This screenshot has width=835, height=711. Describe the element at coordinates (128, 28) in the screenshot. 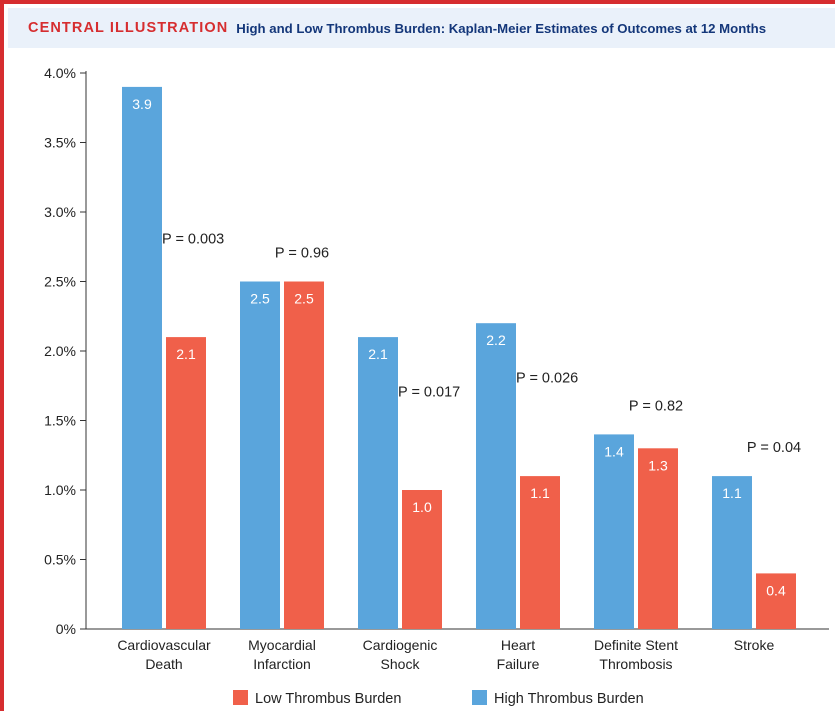

I see `central-illustration-label: CENTRAL ILLUSTRATION` at that location.